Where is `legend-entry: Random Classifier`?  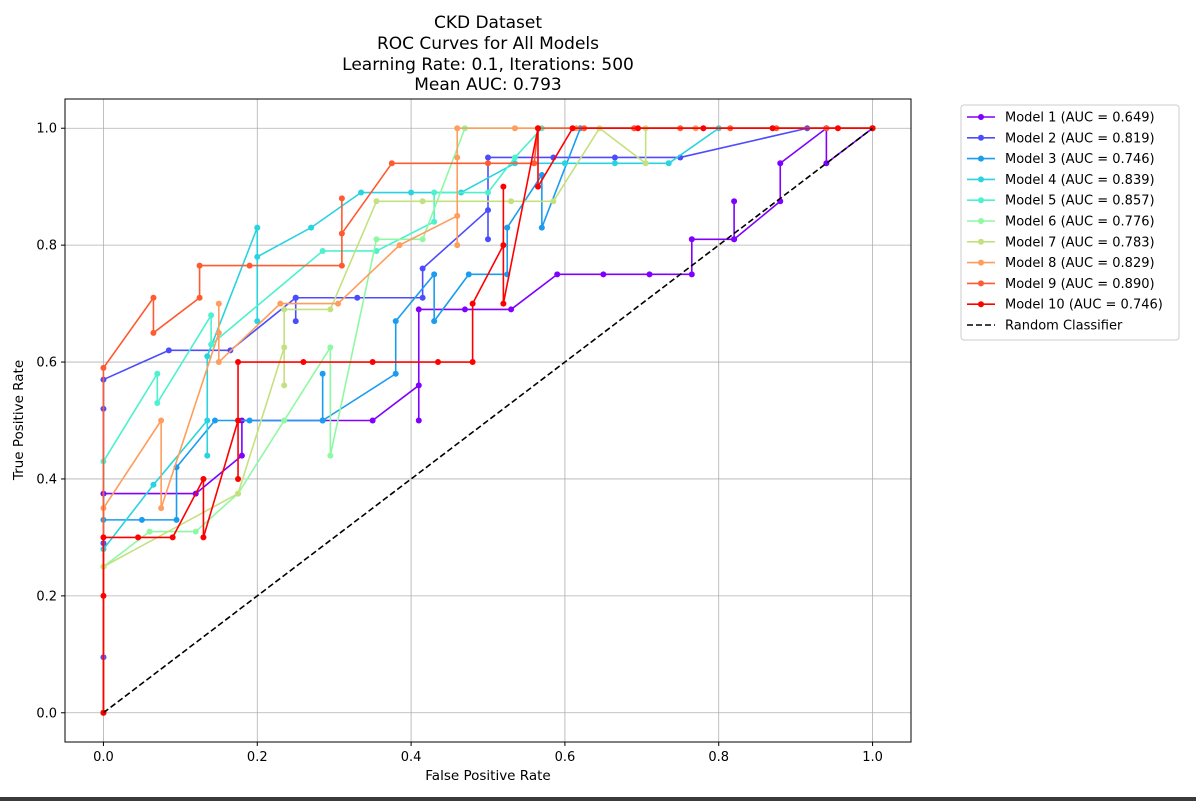
legend-entry: Random Classifier is located at coordinates (1045, 326).